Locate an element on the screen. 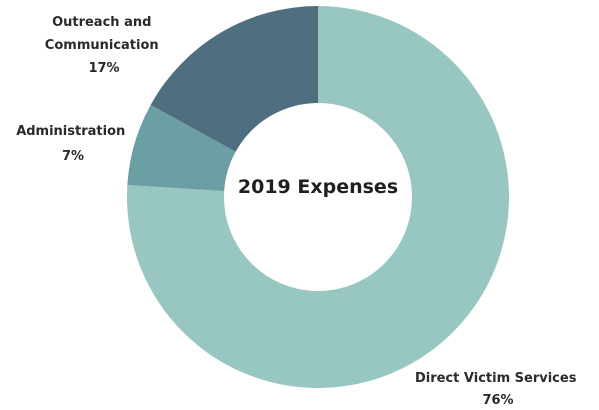 This screenshot has width=599, height=410. label-administration-line1: Administration is located at coordinates (70, 131).